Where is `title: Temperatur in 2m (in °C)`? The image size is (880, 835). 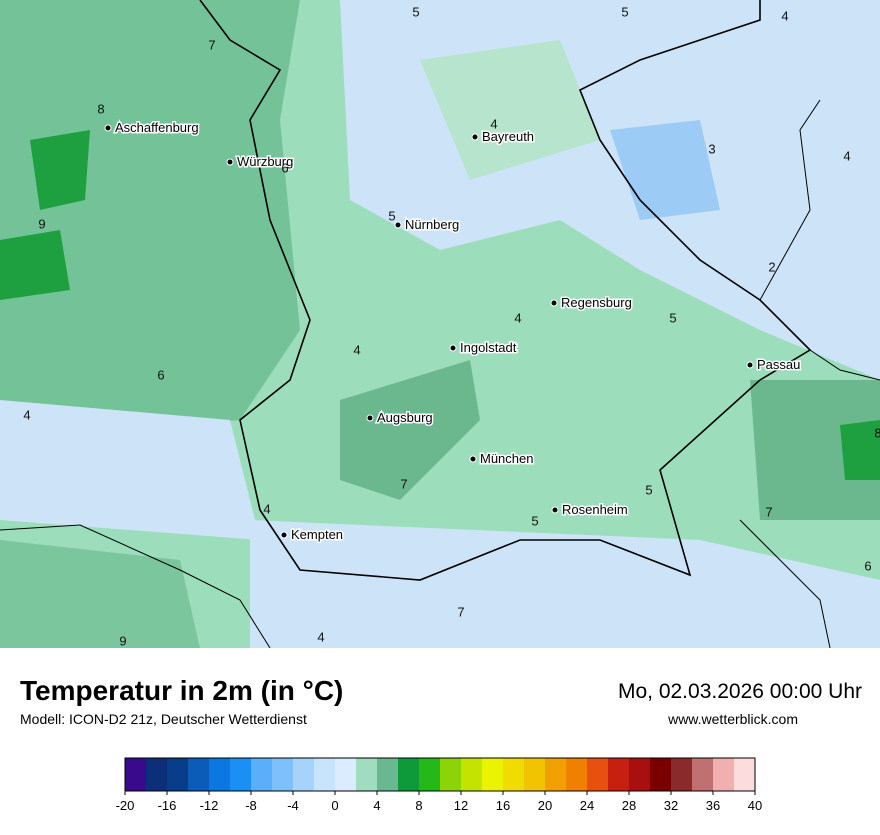
title: Temperatur in 2m (in °C) is located at coordinates (181, 690).